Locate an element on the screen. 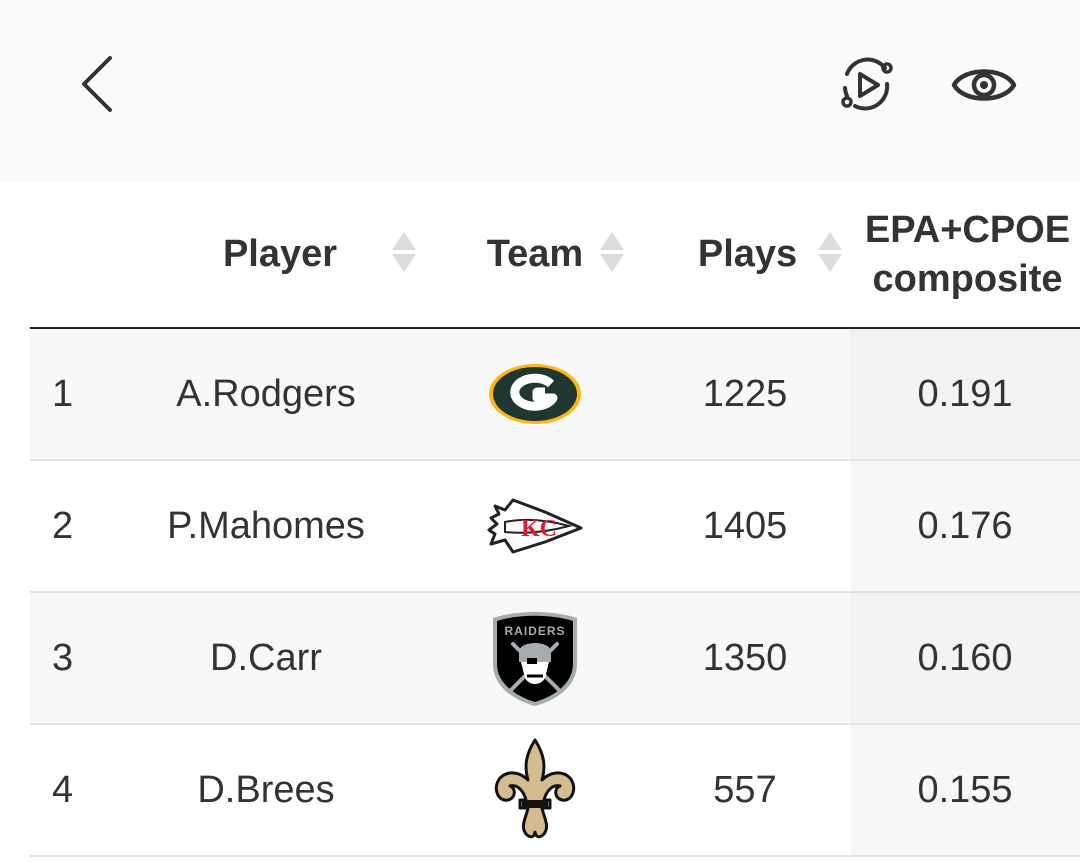  table-row: 2 P.Mahomes KC 1405 0.176 is located at coordinates (555, 527).